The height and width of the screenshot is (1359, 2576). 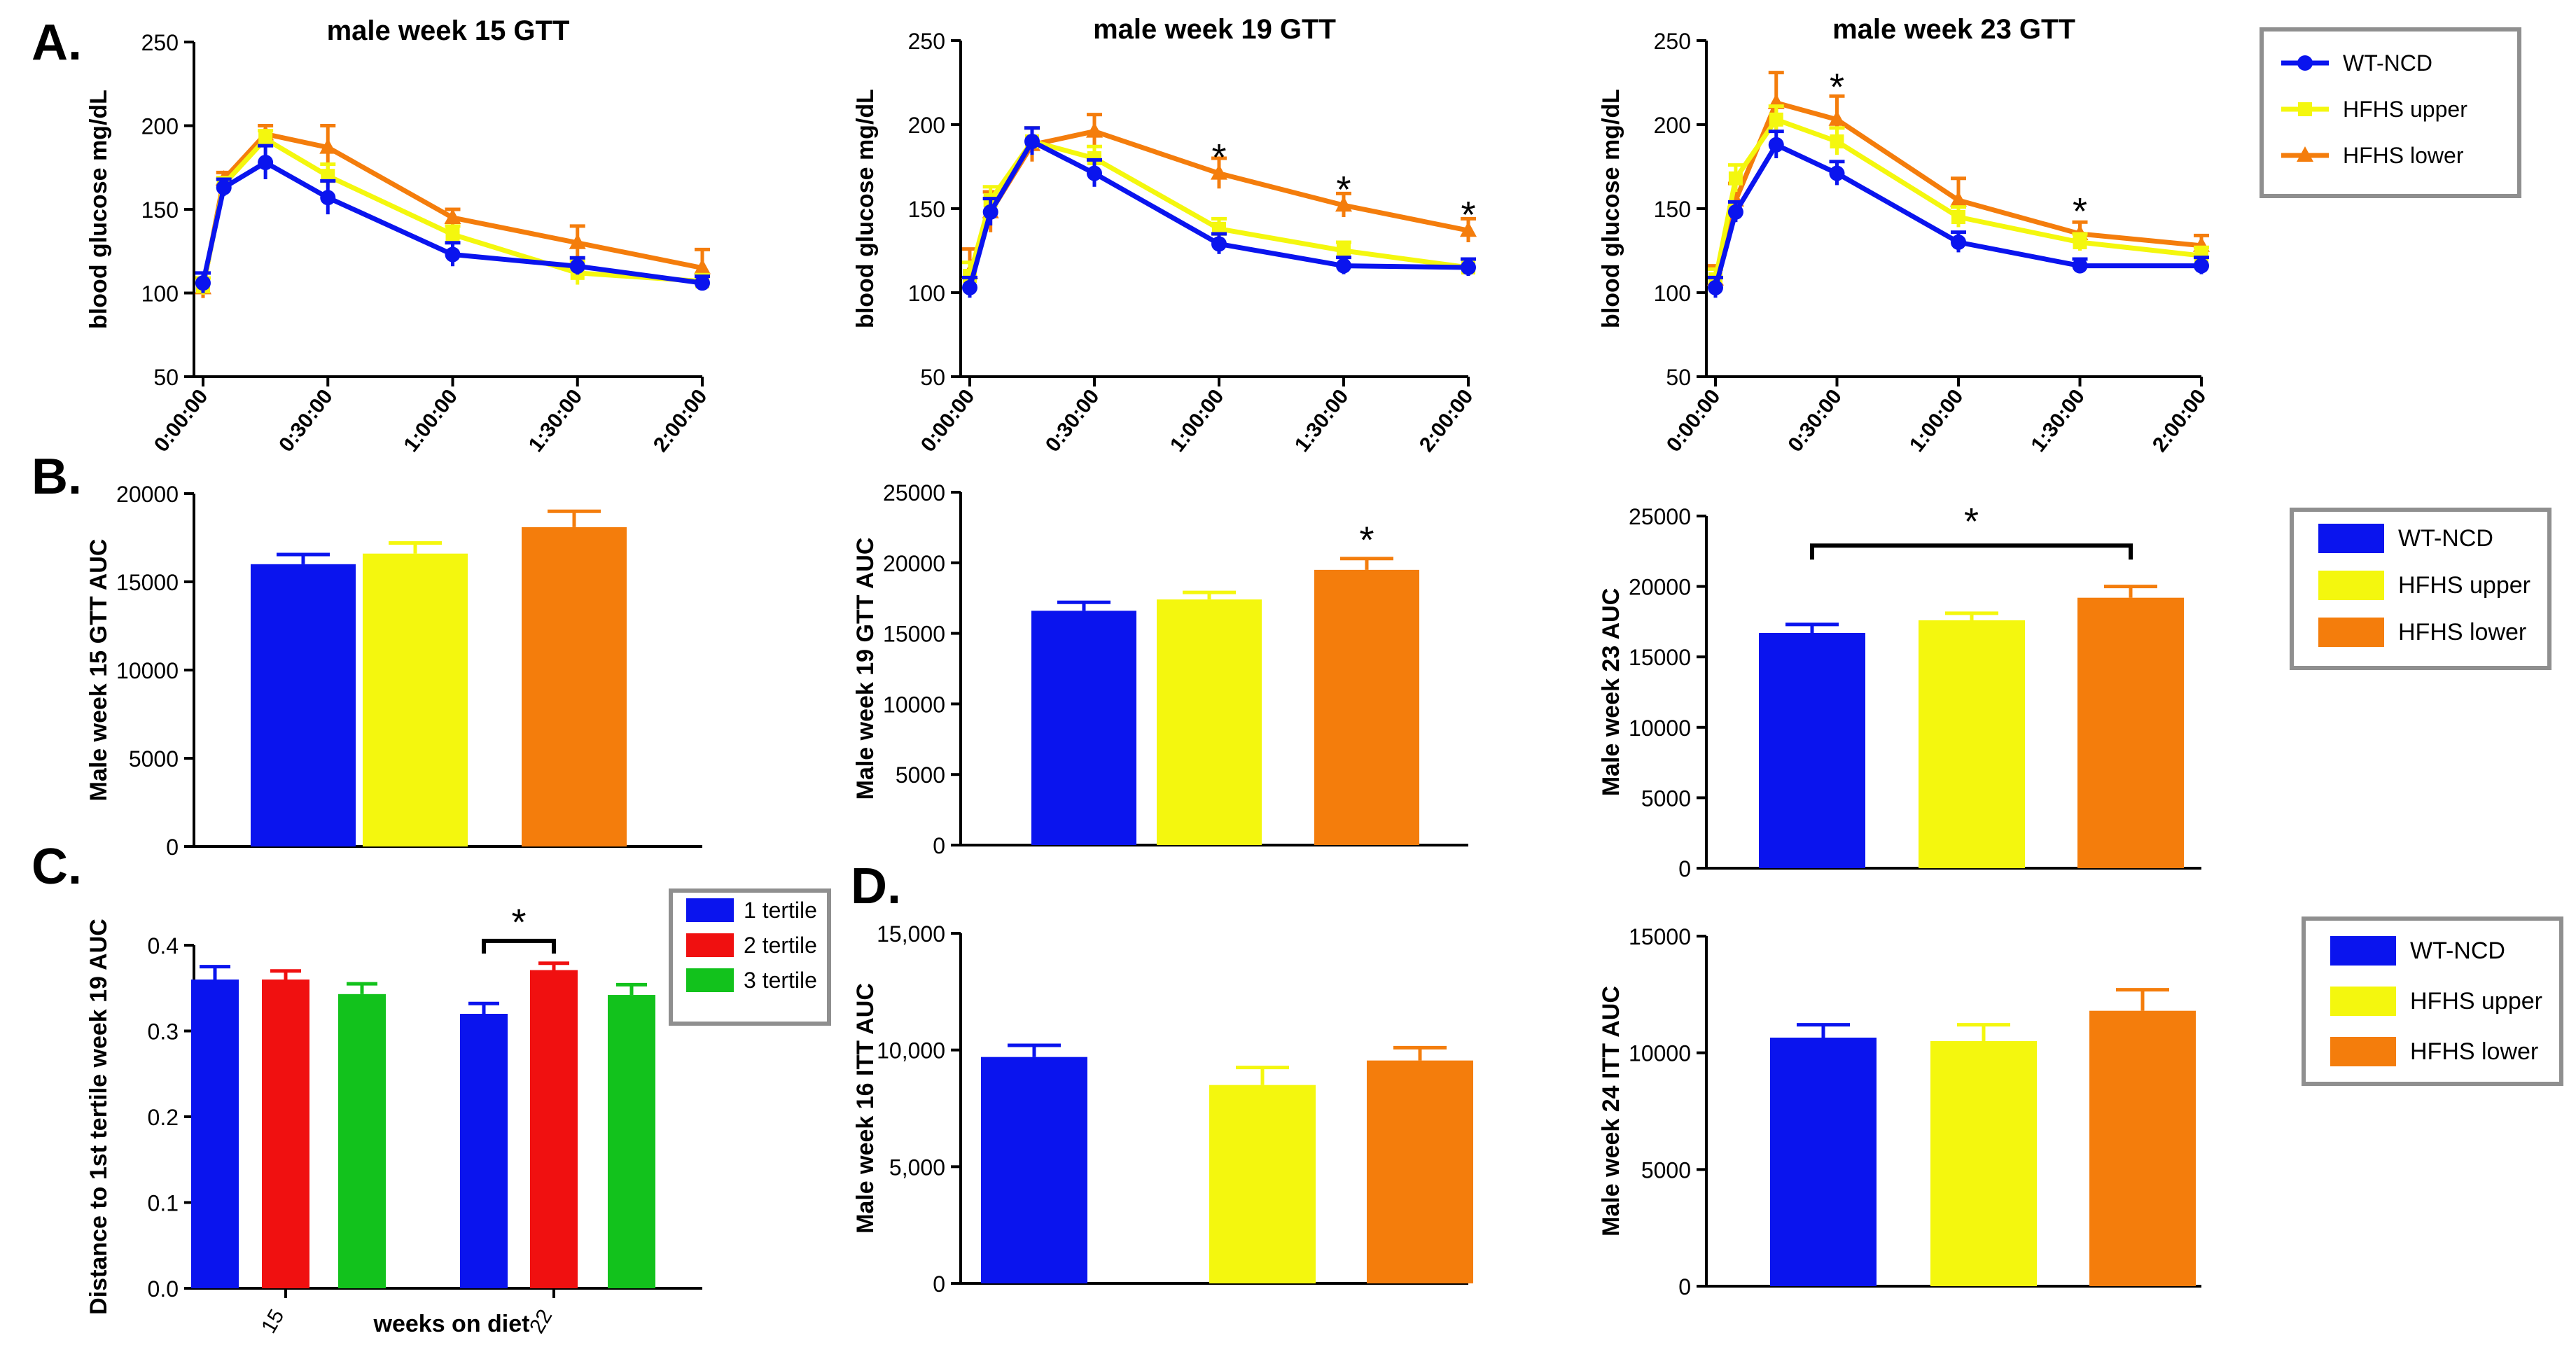 I want to click on chart-auc15: 0 5000 10000 15000 20000 Male week 15 GTT AUC, so click(x=393, y=671).